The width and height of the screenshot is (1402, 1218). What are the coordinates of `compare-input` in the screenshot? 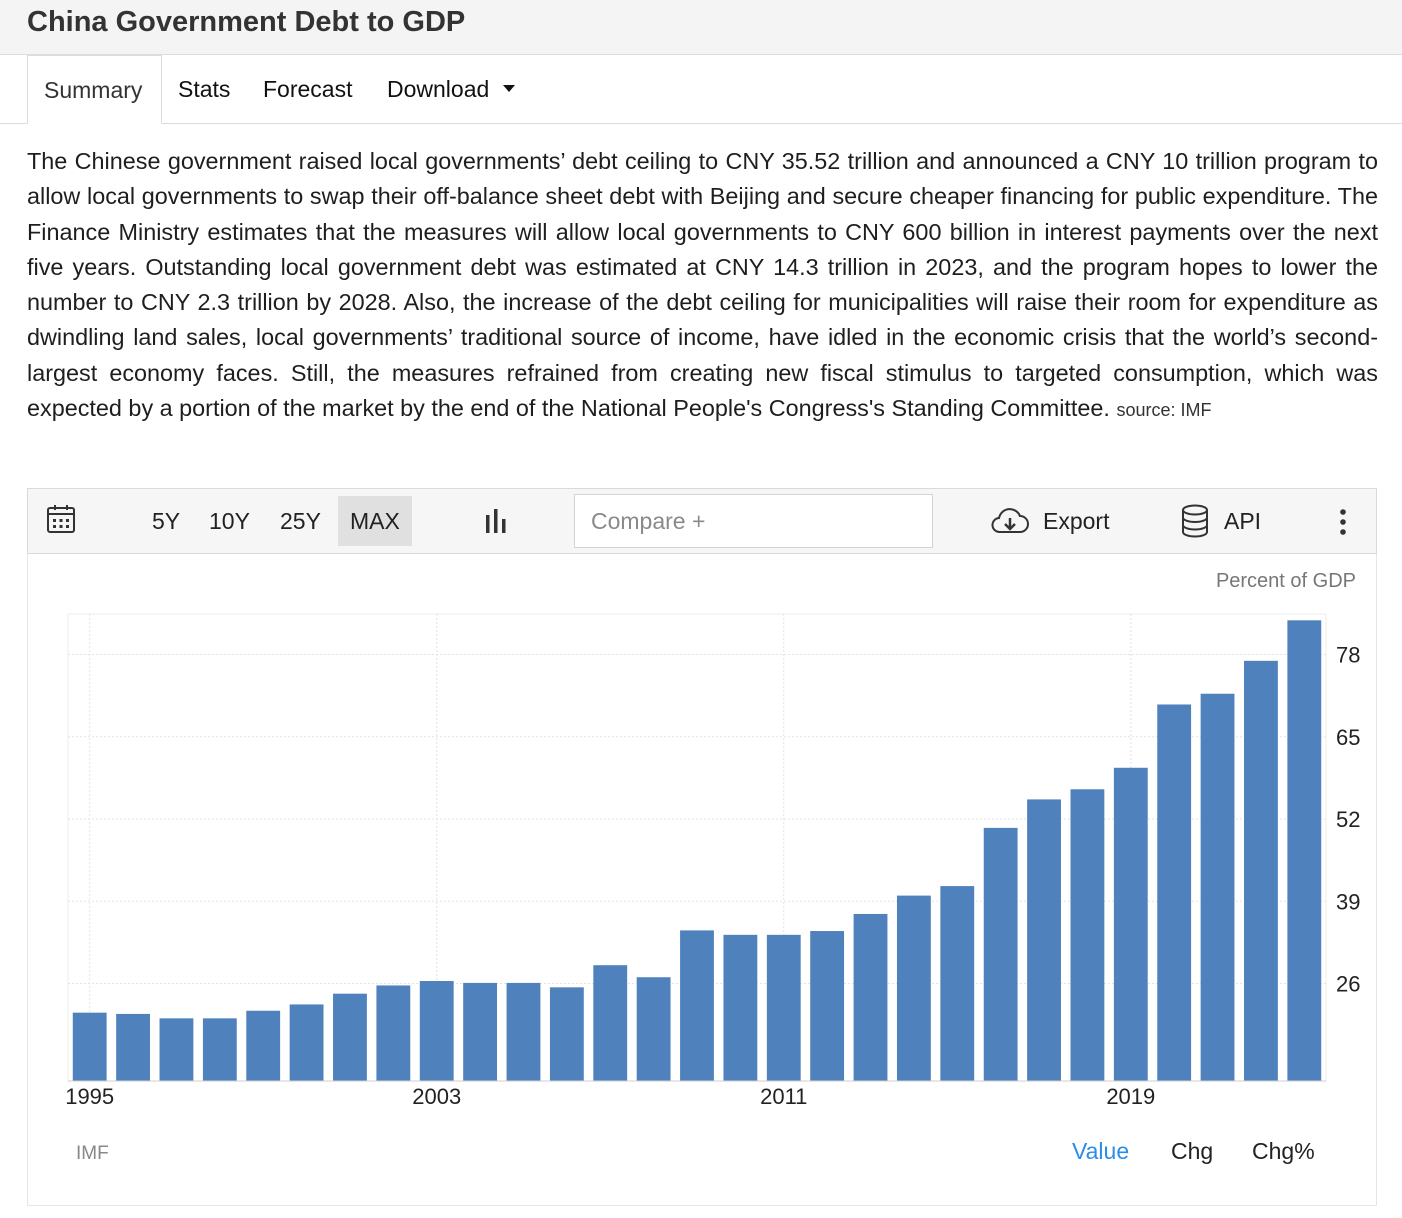 It's located at (753, 521).